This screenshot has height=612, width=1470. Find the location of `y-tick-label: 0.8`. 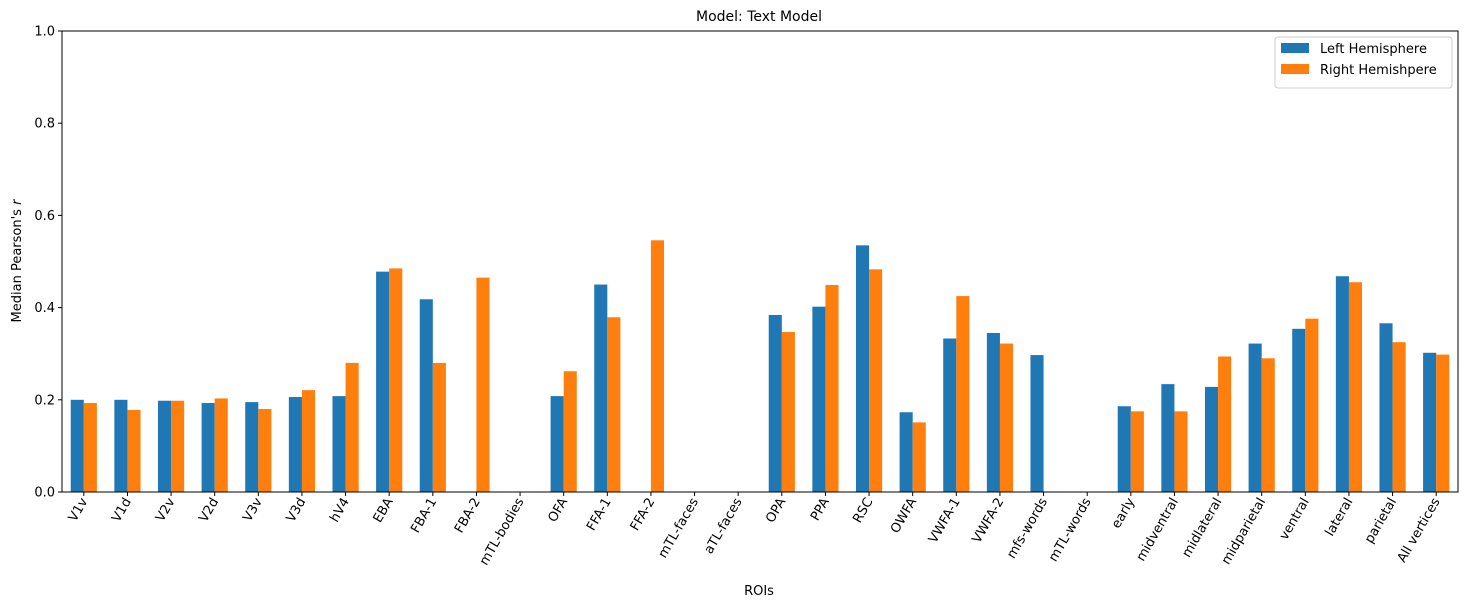

y-tick-label: 0.8 is located at coordinates (44, 124).